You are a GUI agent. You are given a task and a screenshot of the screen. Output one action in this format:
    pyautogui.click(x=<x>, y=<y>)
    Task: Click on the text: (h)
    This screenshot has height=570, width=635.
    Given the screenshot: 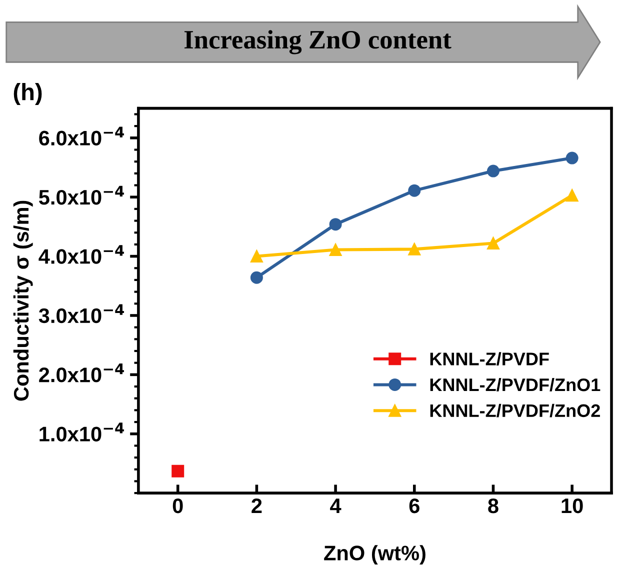 What is the action you would take?
    pyautogui.click(x=28, y=94)
    